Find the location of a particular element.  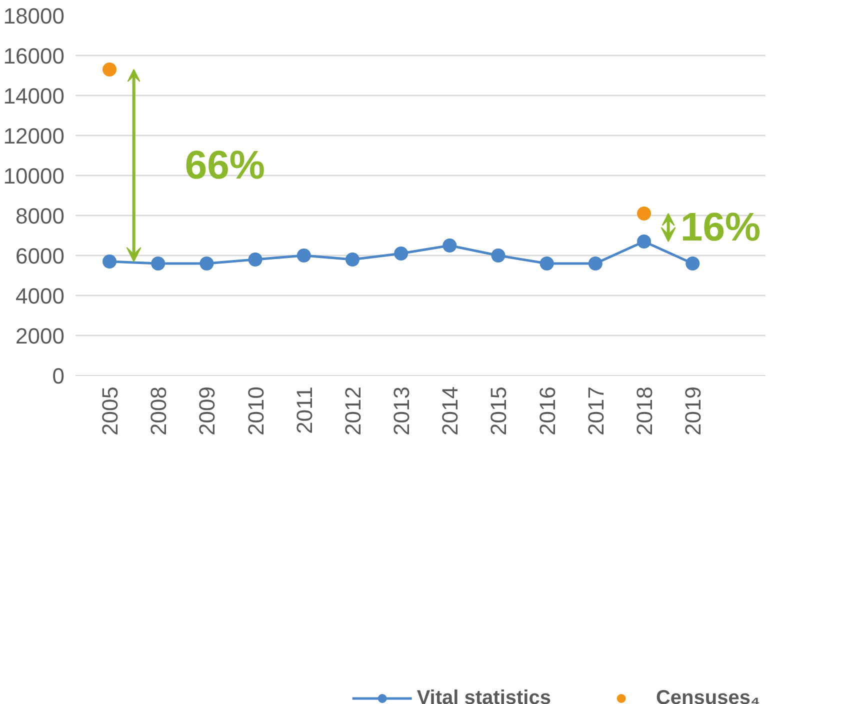

x-tick-label: 2011 is located at coordinates (304, 410).